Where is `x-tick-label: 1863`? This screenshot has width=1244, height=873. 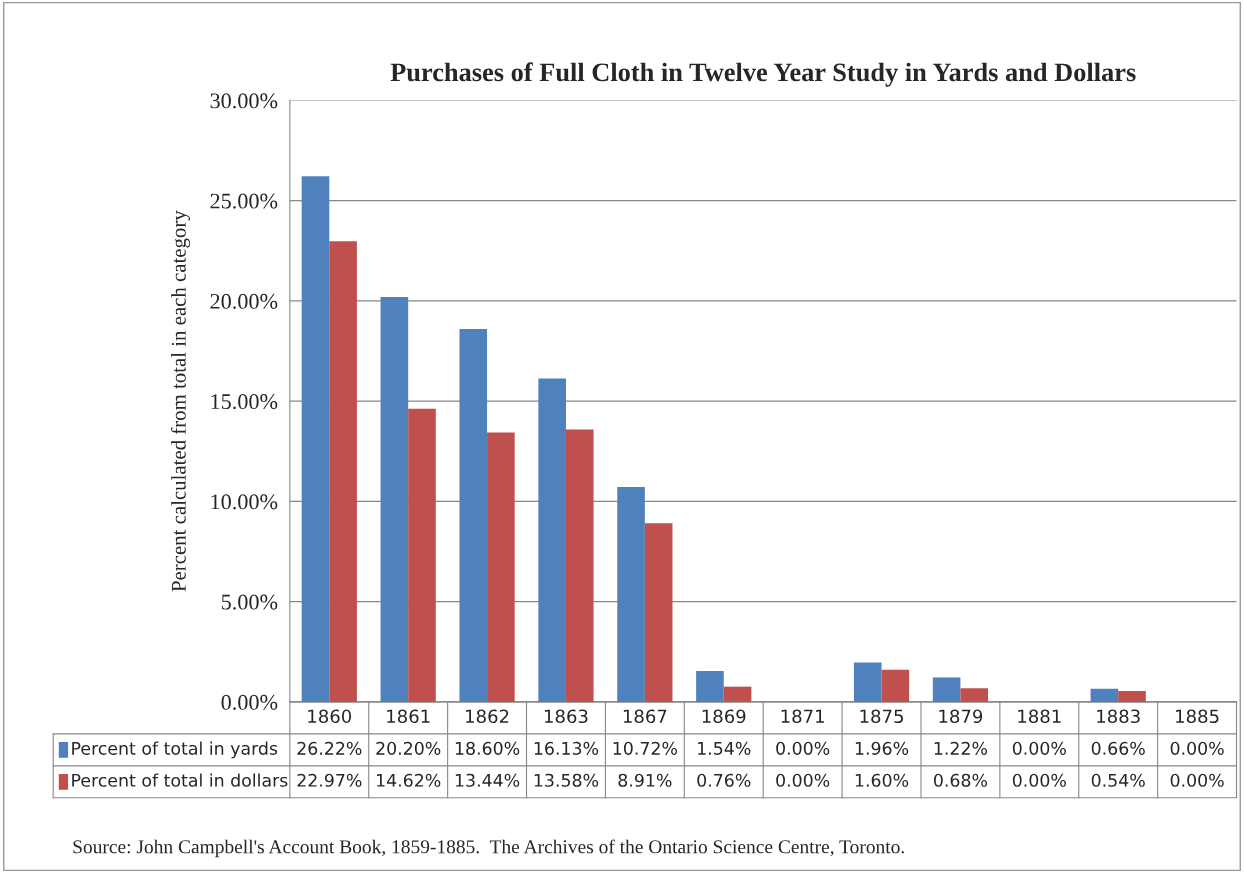 x-tick-label: 1863 is located at coordinates (566, 716).